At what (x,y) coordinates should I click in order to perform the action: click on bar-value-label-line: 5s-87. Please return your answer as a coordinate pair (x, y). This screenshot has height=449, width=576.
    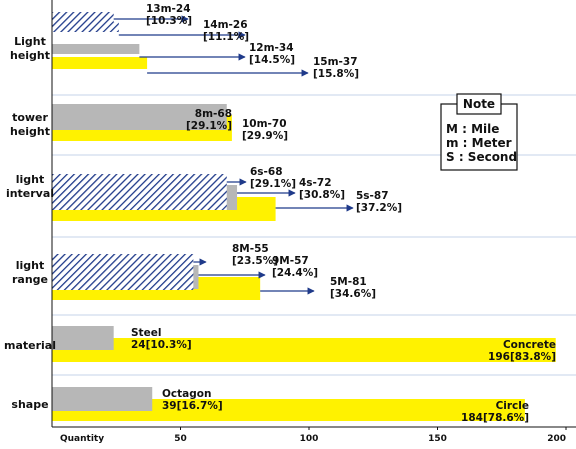
    Looking at the image, I should click on (372, 196).